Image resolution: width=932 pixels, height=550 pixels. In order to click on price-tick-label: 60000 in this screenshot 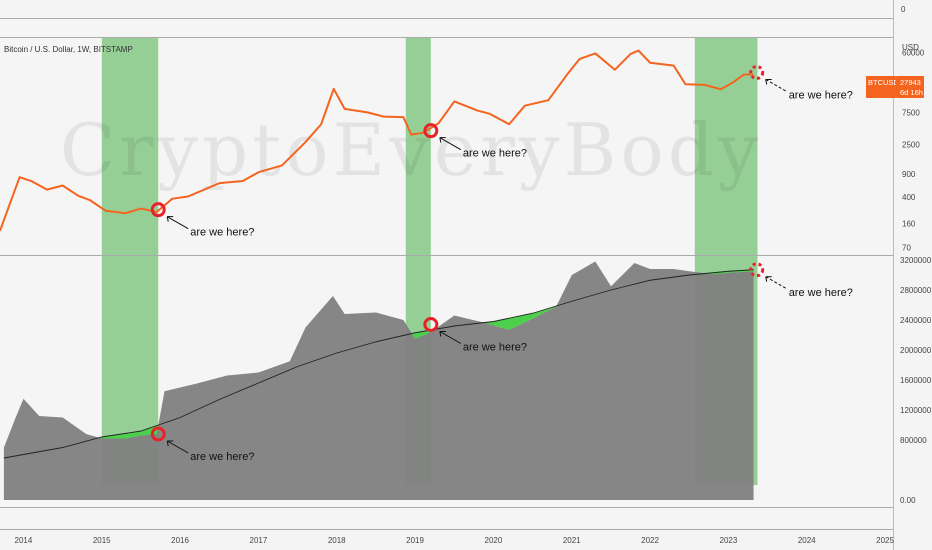, I will do `click(913, 52)`.